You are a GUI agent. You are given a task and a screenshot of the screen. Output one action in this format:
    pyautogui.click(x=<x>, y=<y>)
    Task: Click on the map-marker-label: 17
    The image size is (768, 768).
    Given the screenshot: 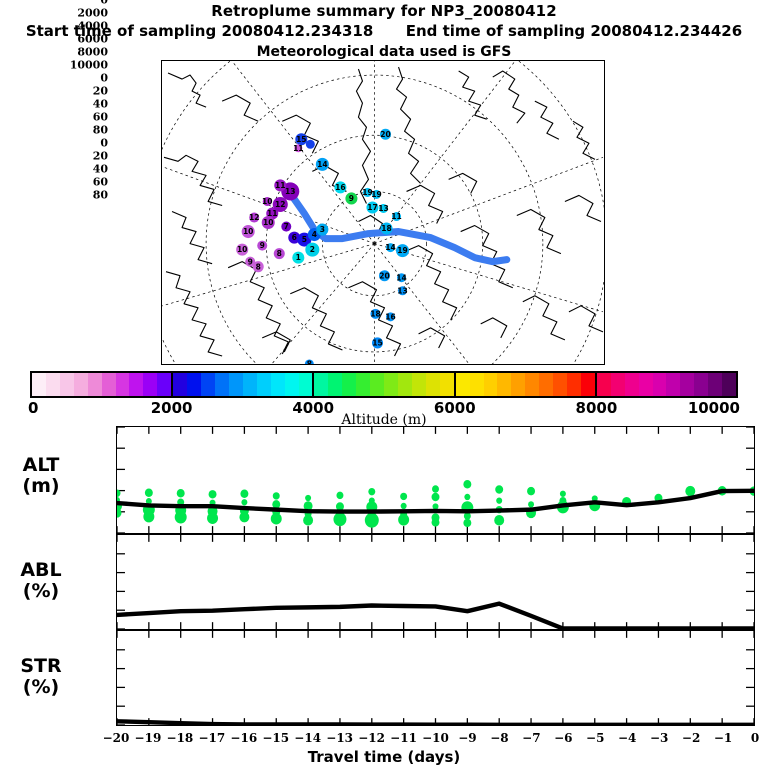 What is the action you would take?
    pyautogui.click(x=372, y=207)
    